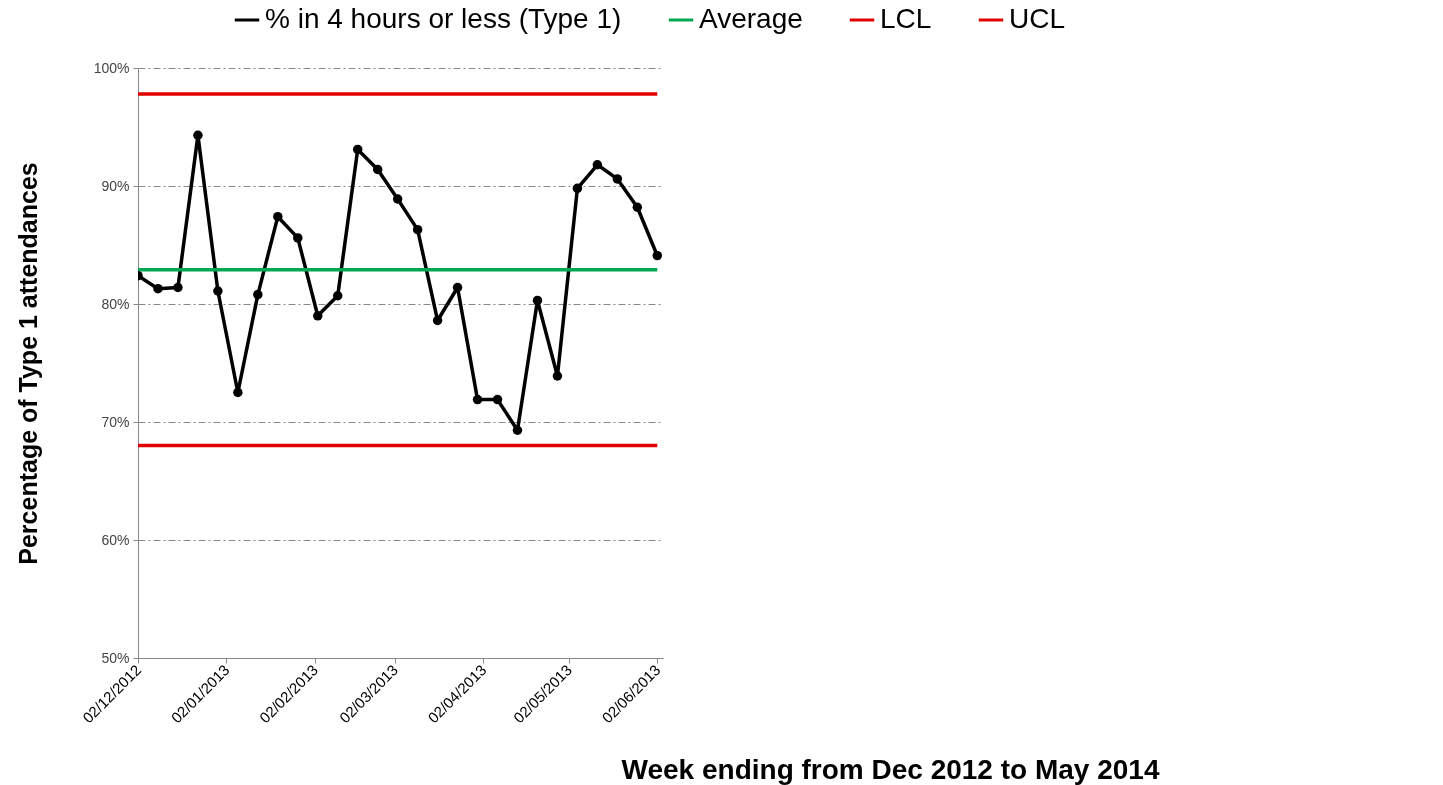 The width and height of the screenshot is (1443, 785). What do you see at coordinates (111, 67) in the screenshot?
I see `y-tick-label: 100%` at bounding box center [111, 67].